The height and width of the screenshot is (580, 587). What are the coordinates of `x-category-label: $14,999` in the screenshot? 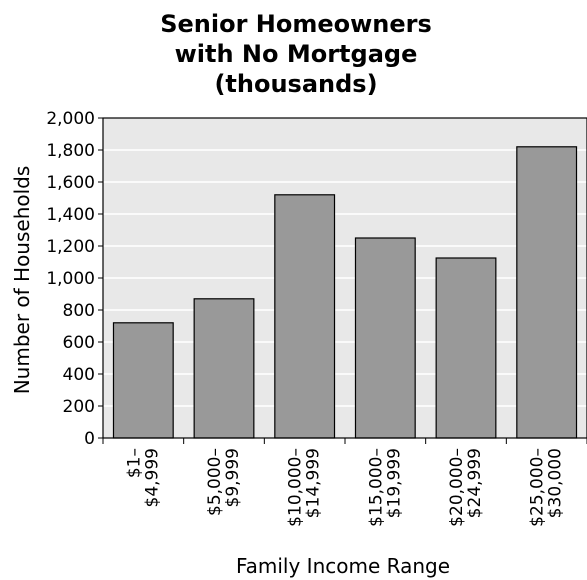 It's located at (314, 483).